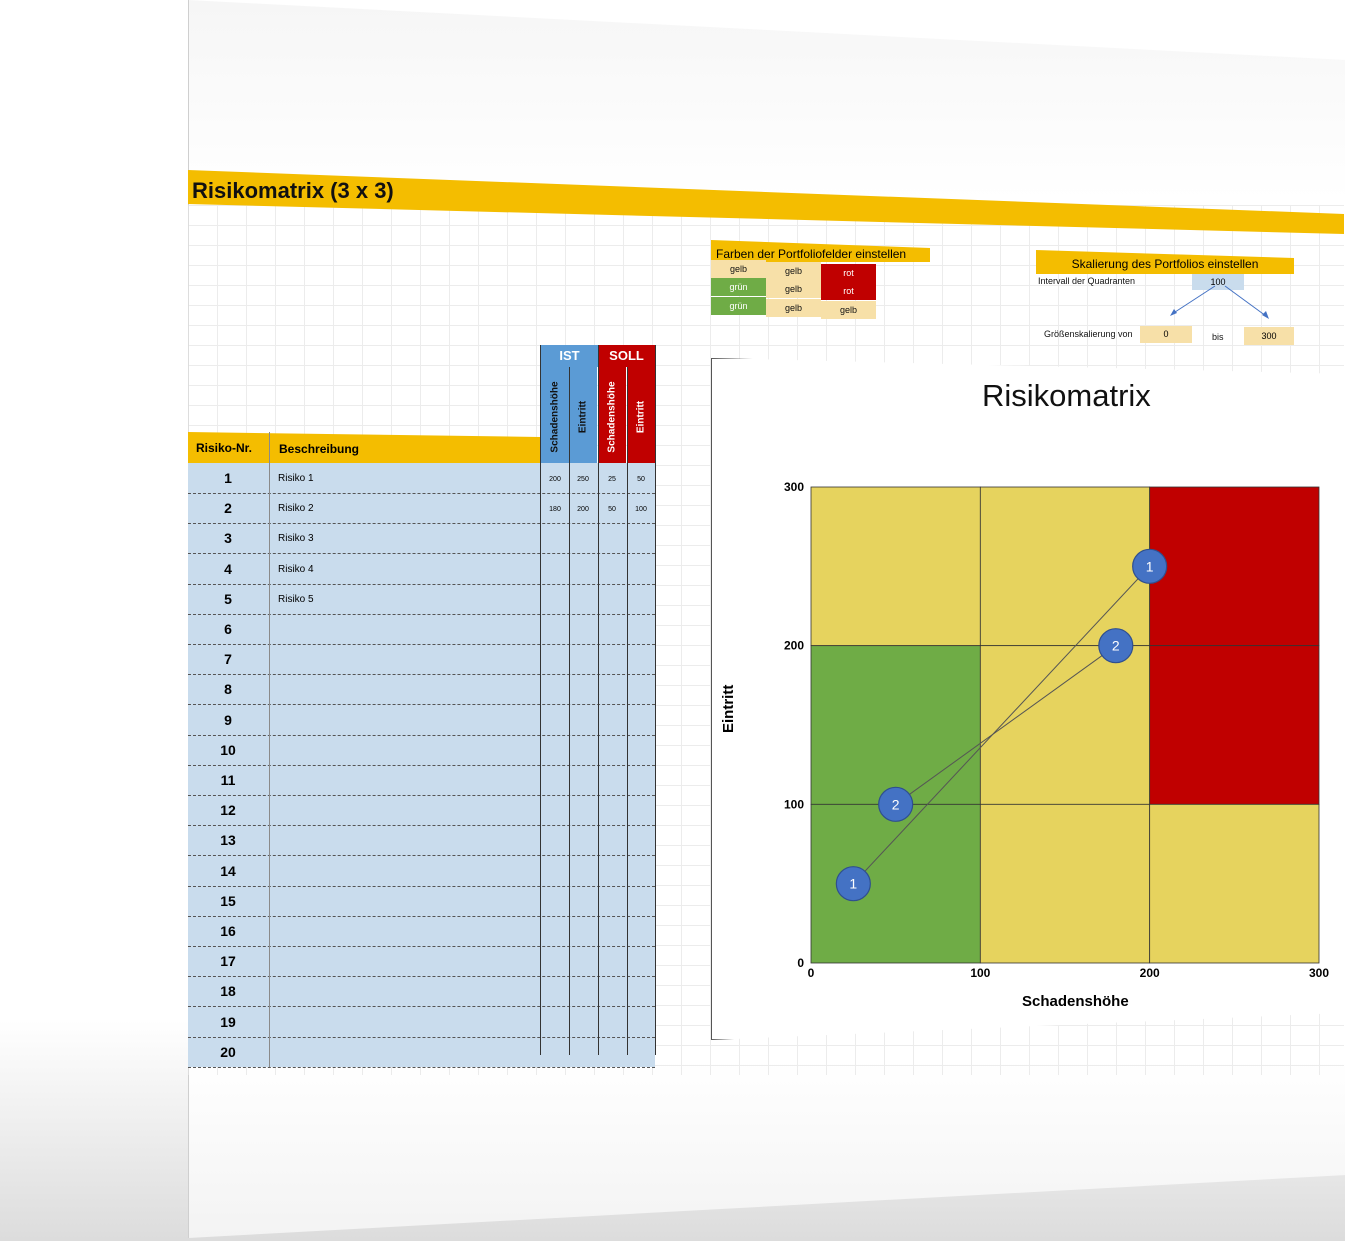 Image resolution: width=1345 pixels, height=1241 pixels. I want to click on table-row: 12, so click(421, 811).